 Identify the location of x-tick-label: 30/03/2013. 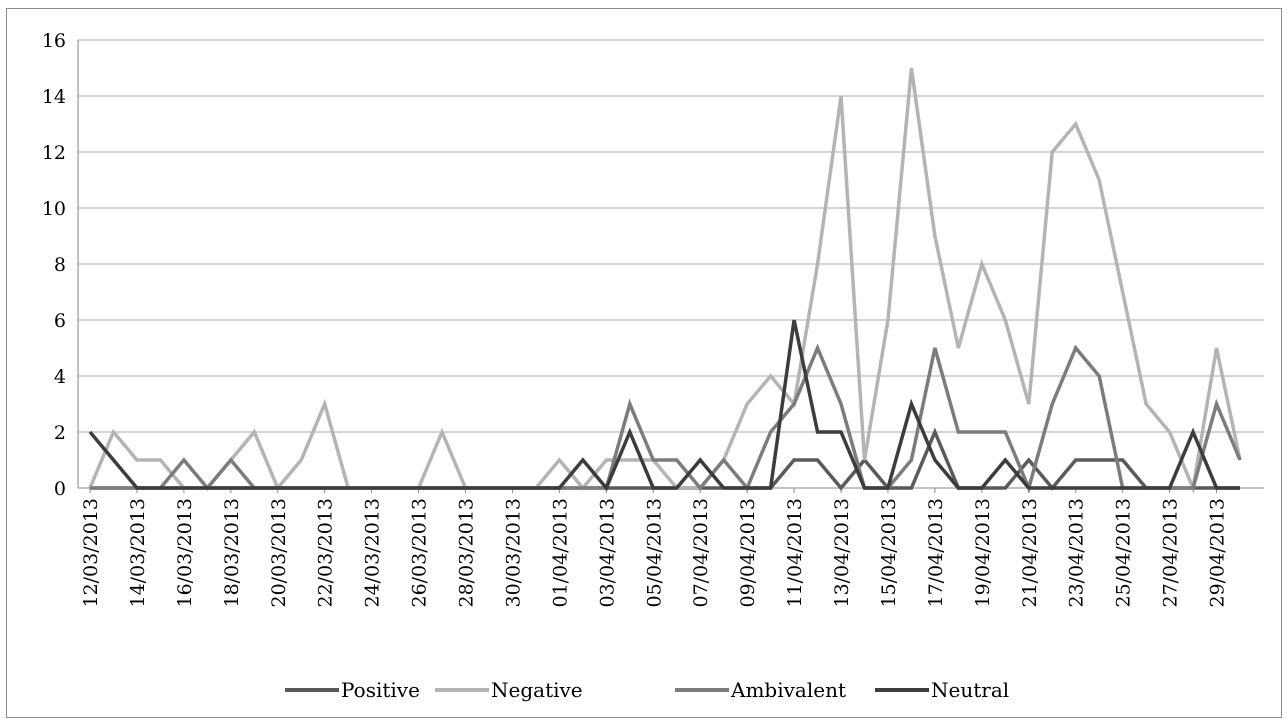
(513, 553).